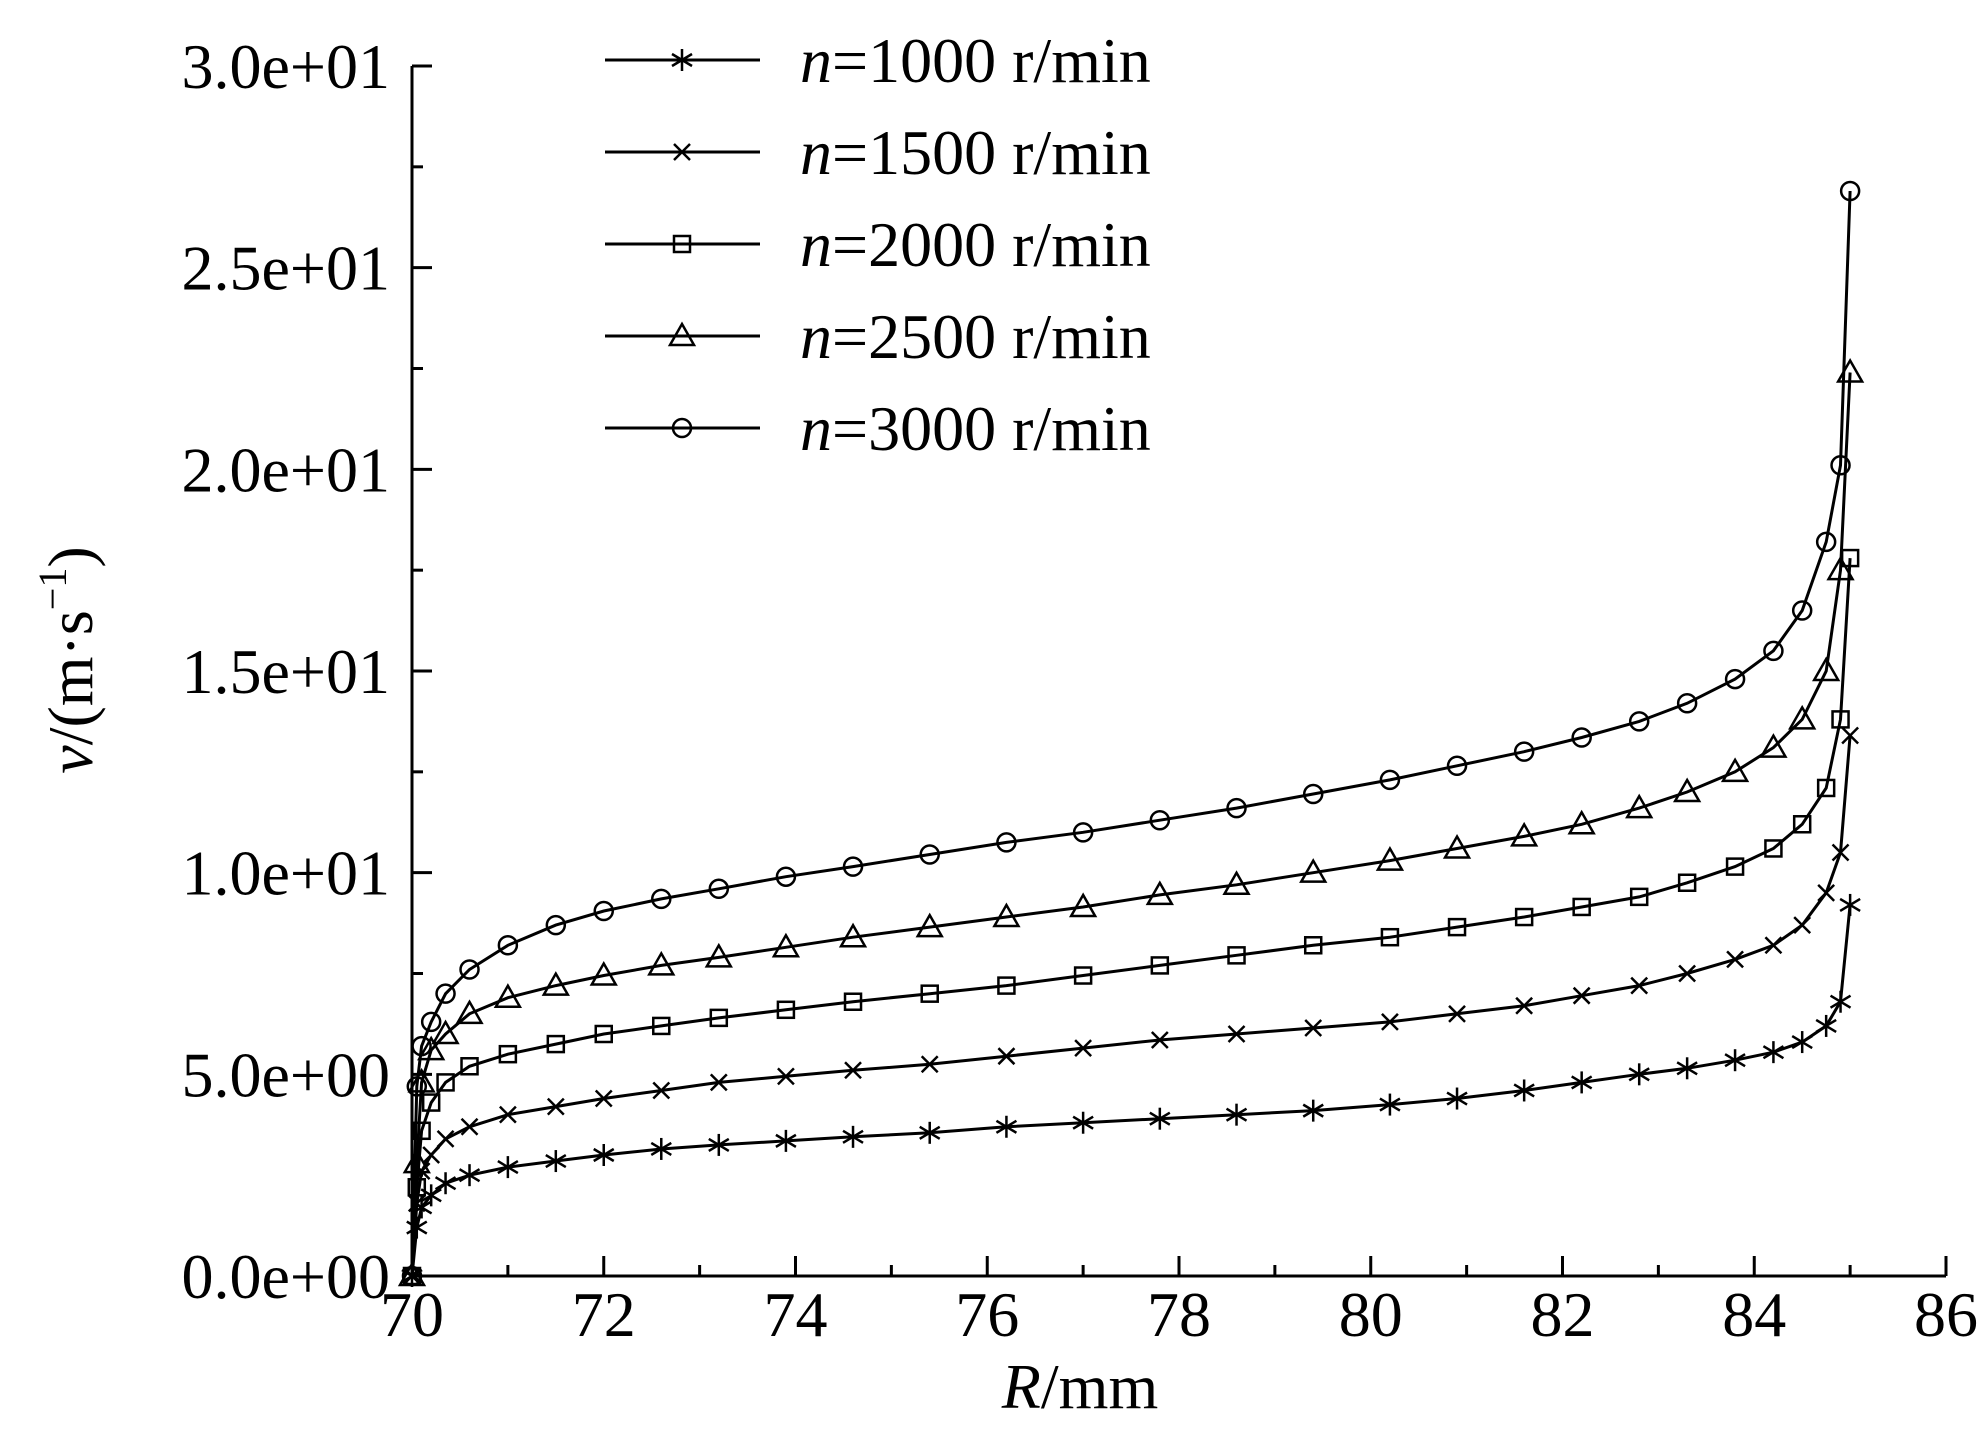  What do you see at coordinates (975, 60) in the screenshot?
I see `legend-label: n=1000 r/min` at bounding box center [975, 60].